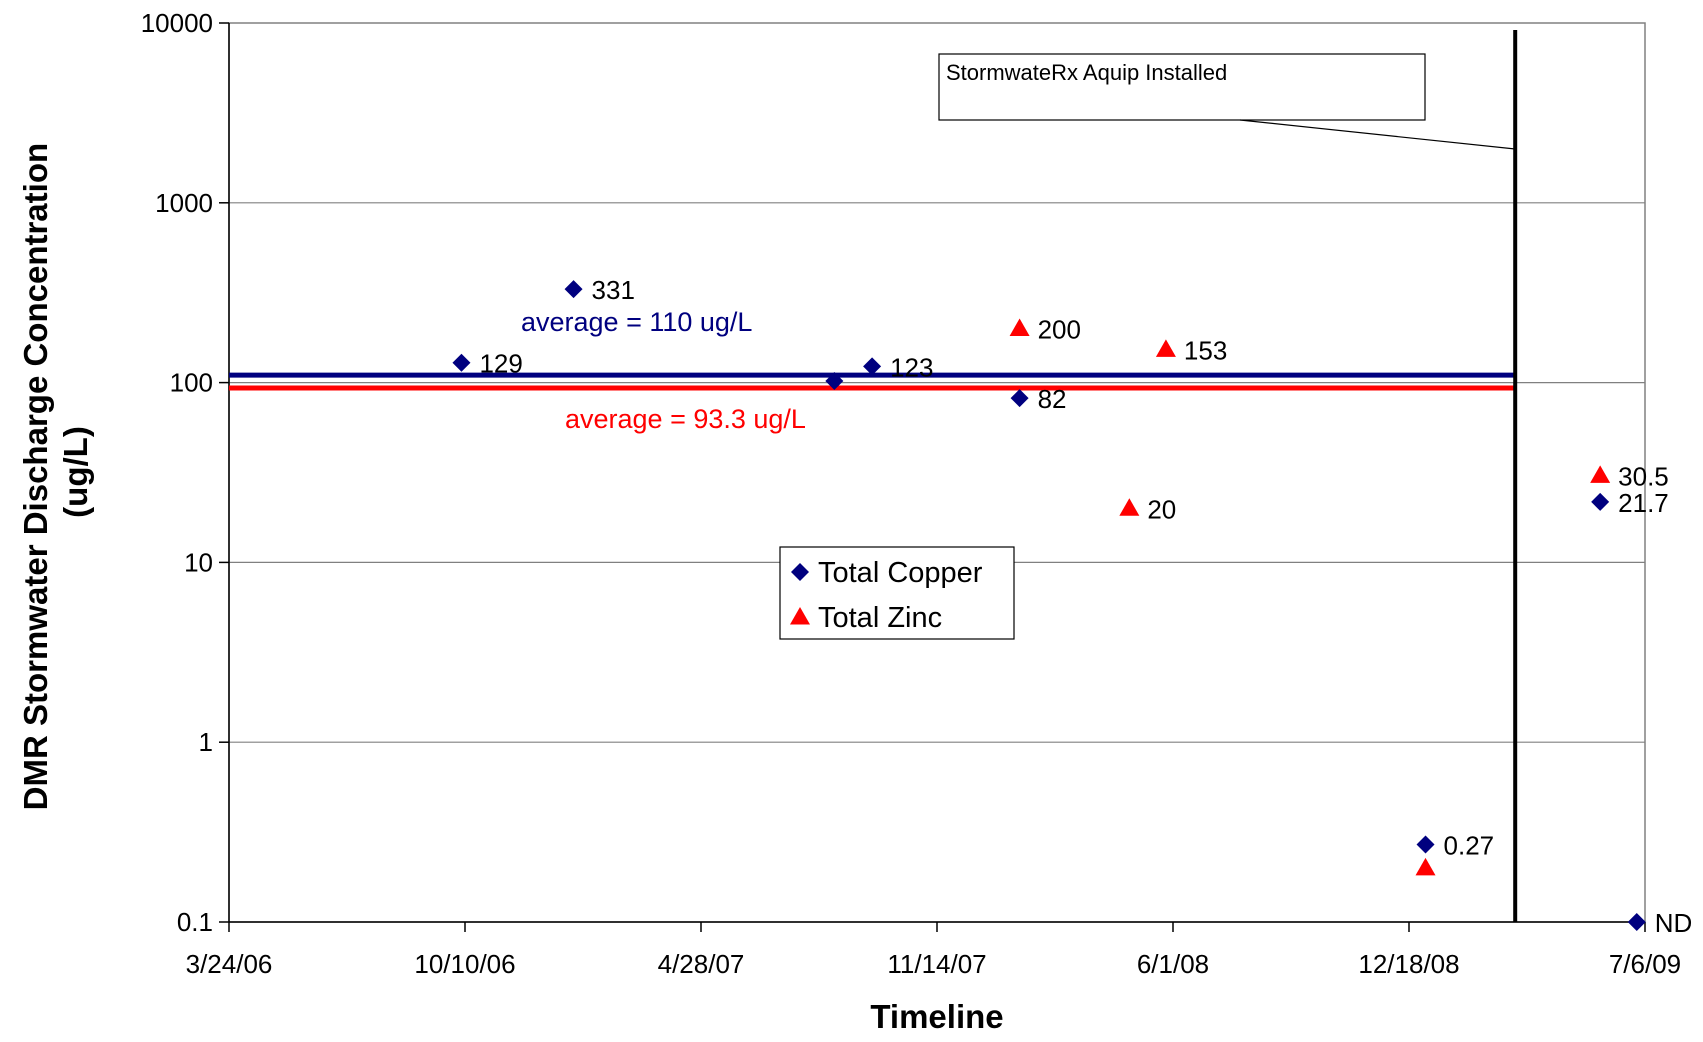 The image size is (1703, 1042). Describe the element at coordinates (500, 364) in the screenshot. I see `data-label: 129` at that location.